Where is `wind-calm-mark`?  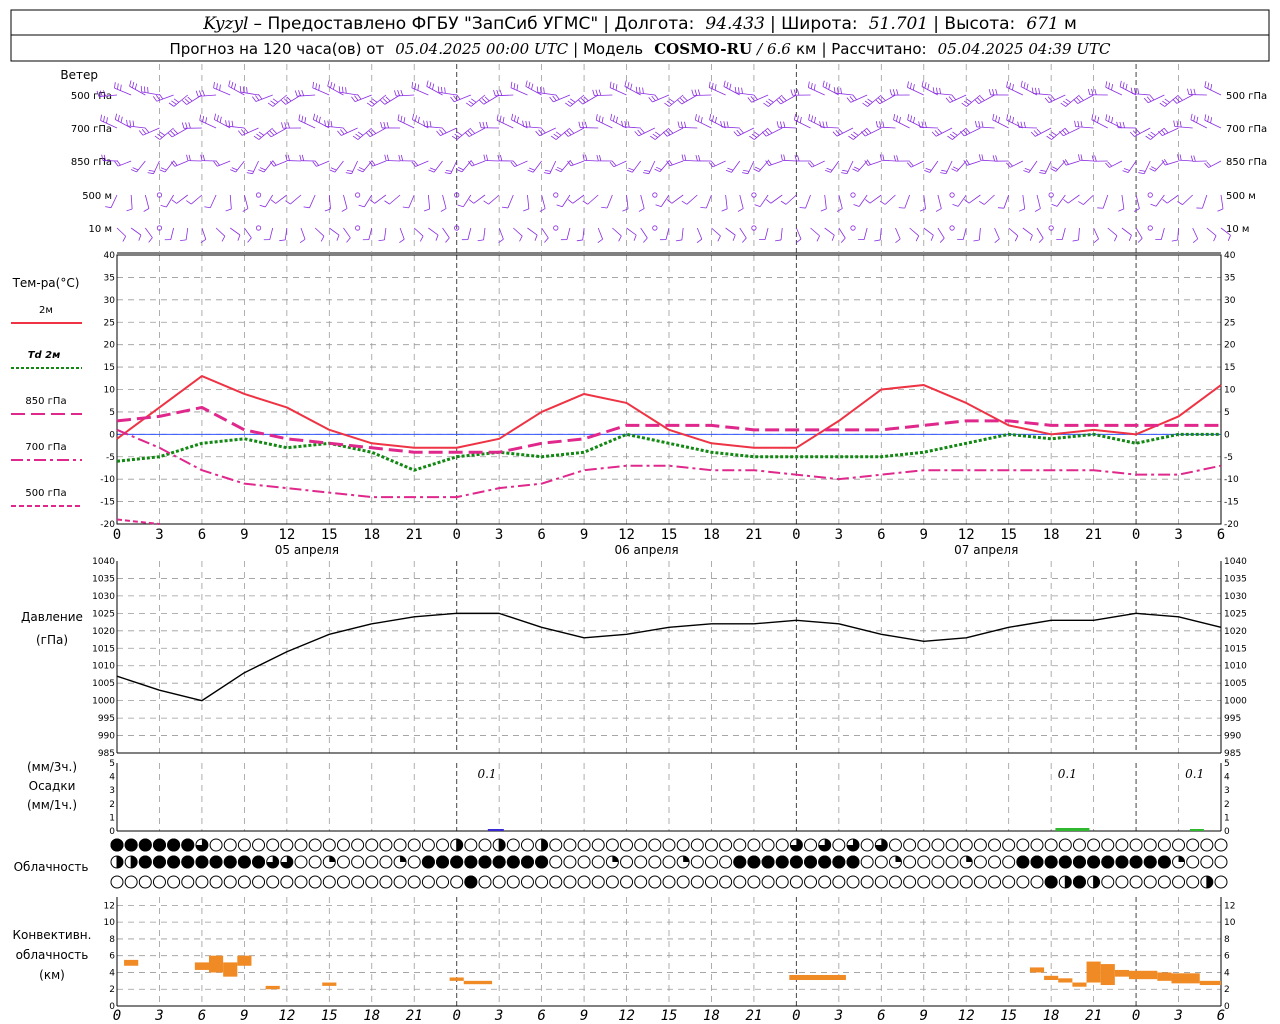 wind-calm-mark is located at coordinates (258, 228).